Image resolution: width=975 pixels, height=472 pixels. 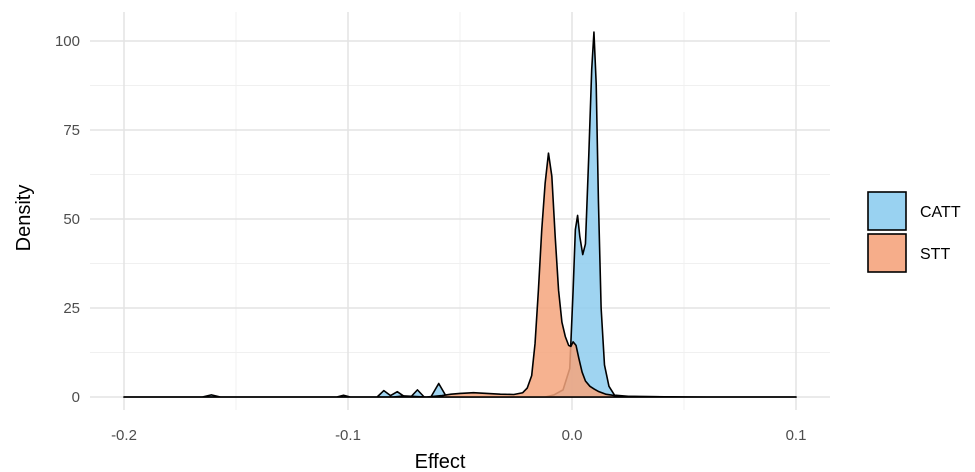 I want to click on x-tick-label: -0.2, so click(x=124, y=435).